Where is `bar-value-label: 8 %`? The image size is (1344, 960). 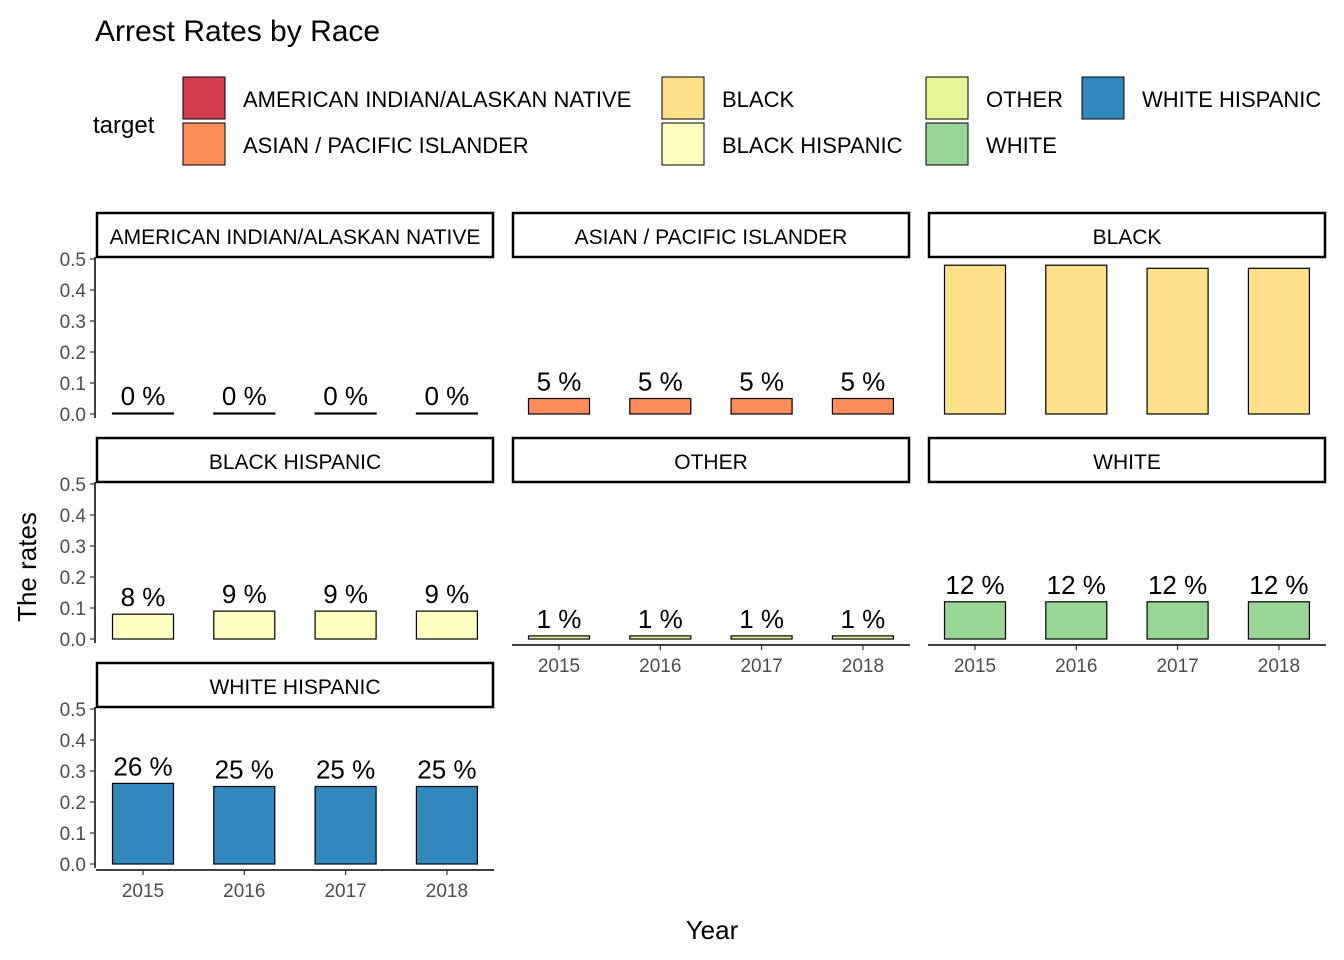 bar-value-label: 8 % is located at coordinates (143, 597).